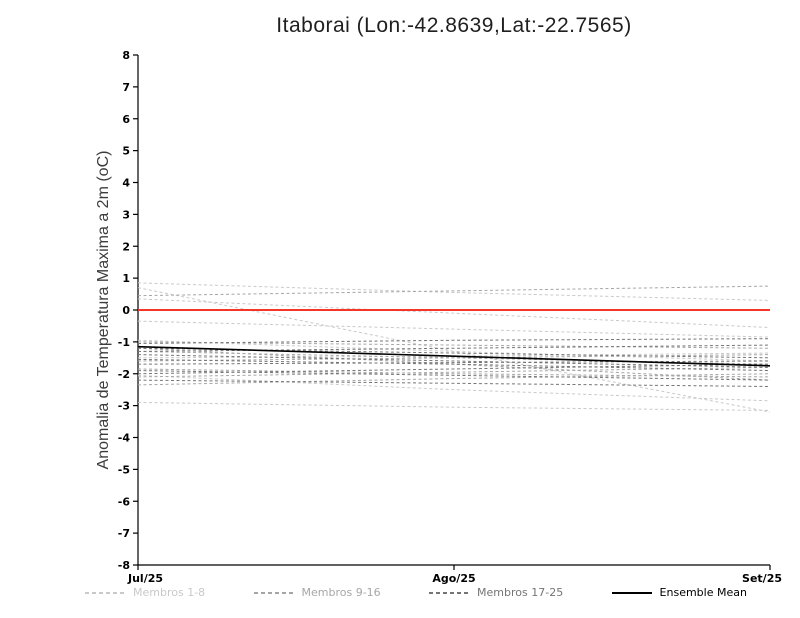 Image resolution: width=800 pixels, height=618 pixels. Describe the element at coordinates (124, 406) in the screenshot. I see `y-tick-label: -3` at that location.